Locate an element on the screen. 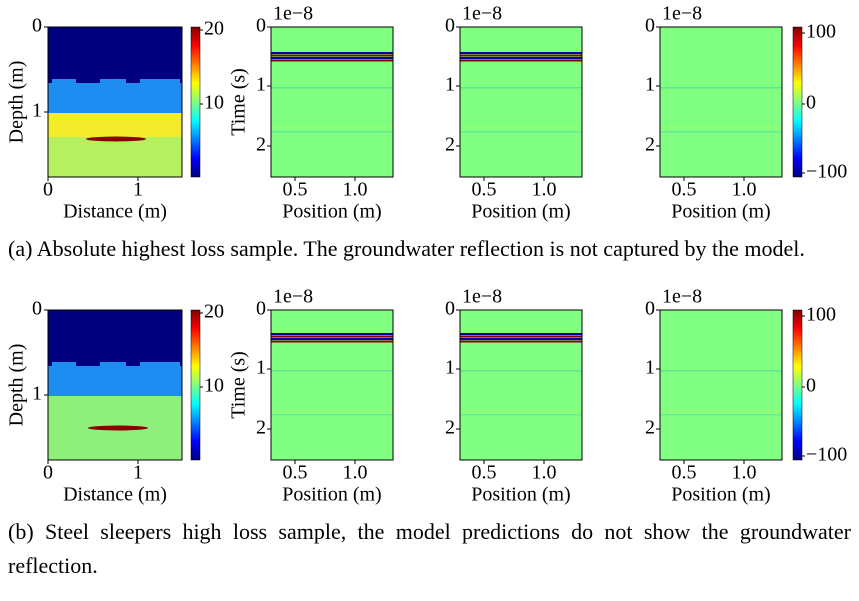 The width and height of the screenshot is (859, 601). model-layer is located at coordinates (115, 125).